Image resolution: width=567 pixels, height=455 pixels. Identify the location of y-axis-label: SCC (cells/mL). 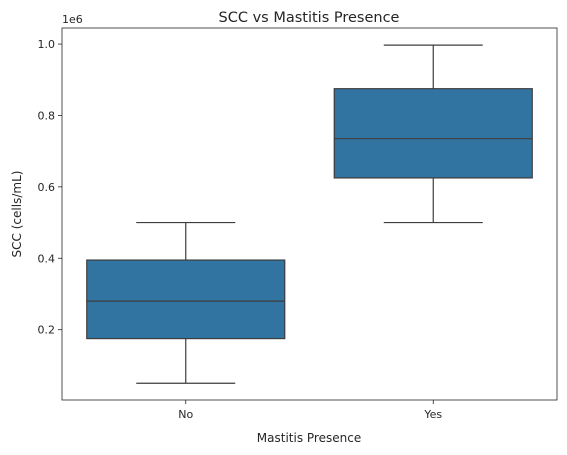
(17, 214).